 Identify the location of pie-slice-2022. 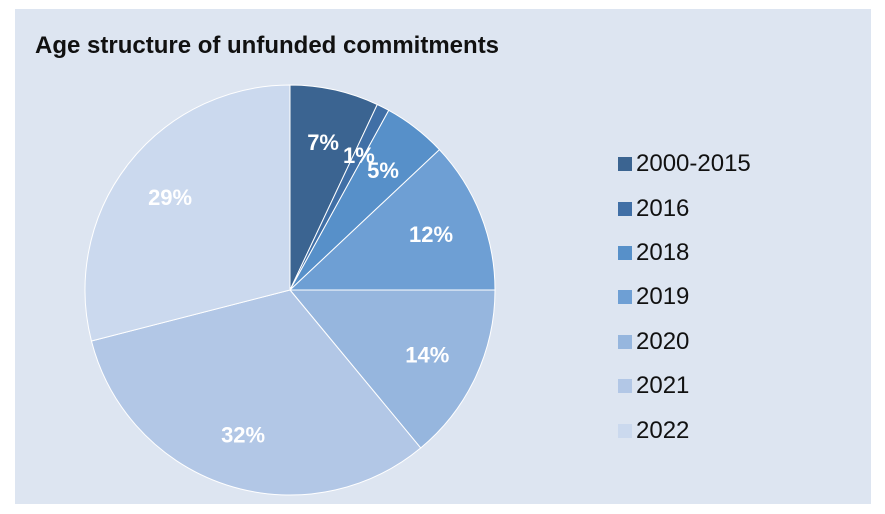
(187, 213).